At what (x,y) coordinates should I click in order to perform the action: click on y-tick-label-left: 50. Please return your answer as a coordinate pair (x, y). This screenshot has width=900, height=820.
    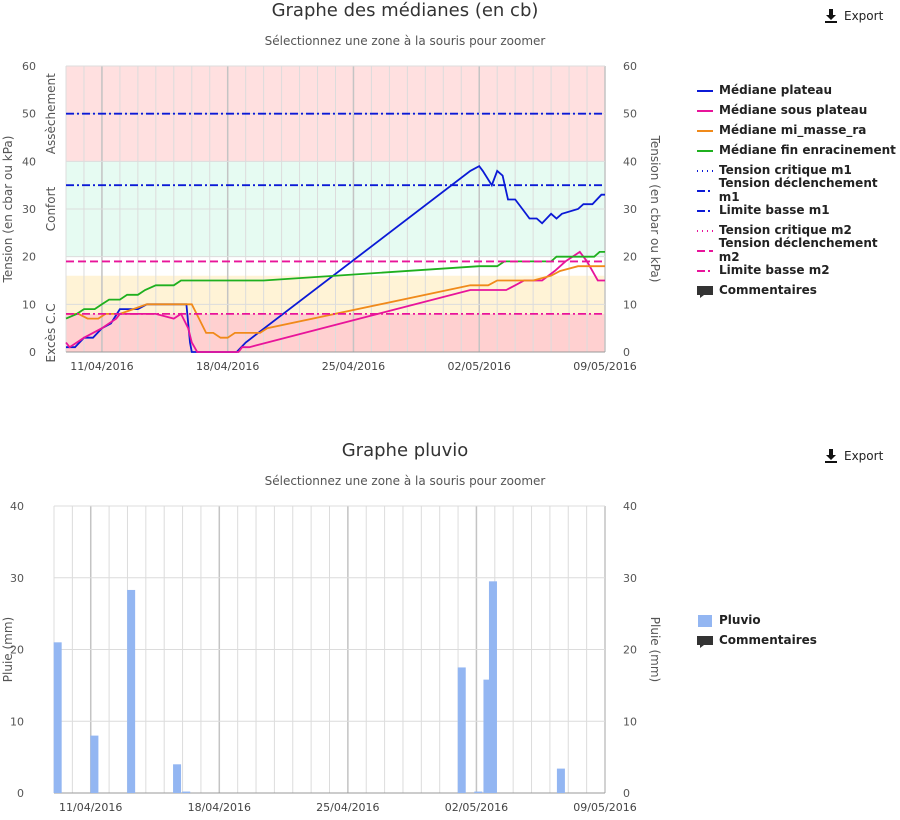
    Looking at the image, I should click on (29, 114).